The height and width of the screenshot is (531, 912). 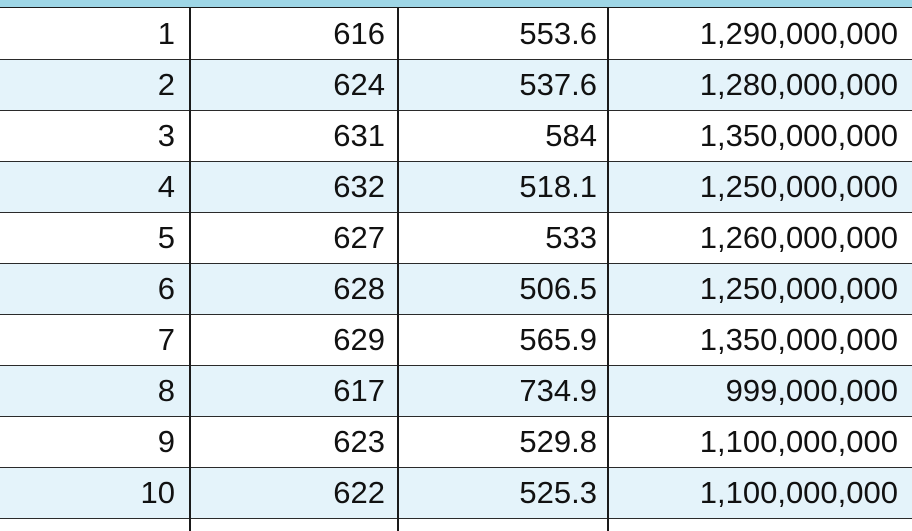 What do you see at coordinates (503, 85) in the screenshot?
I see `cell: 537.6` at bounding box center [503, 85].